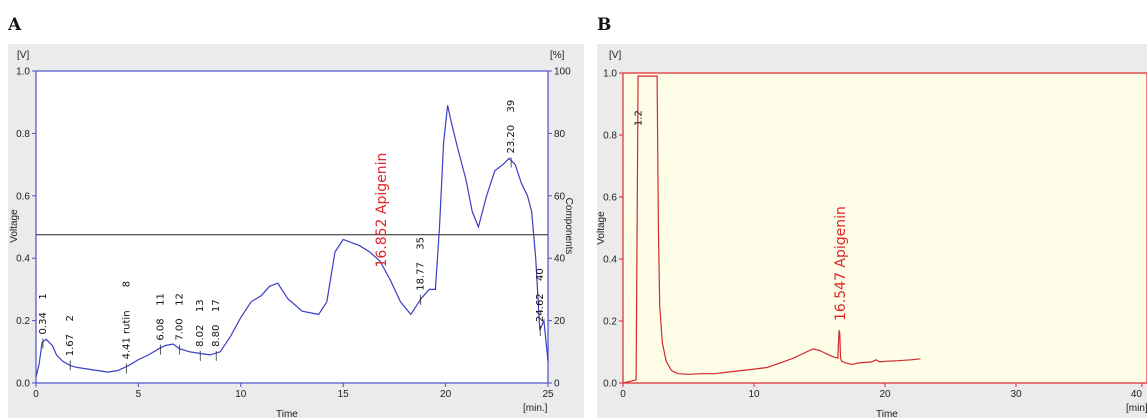  I want to click on chart-a-peak-time-label: 8.02, so click(200, 336).